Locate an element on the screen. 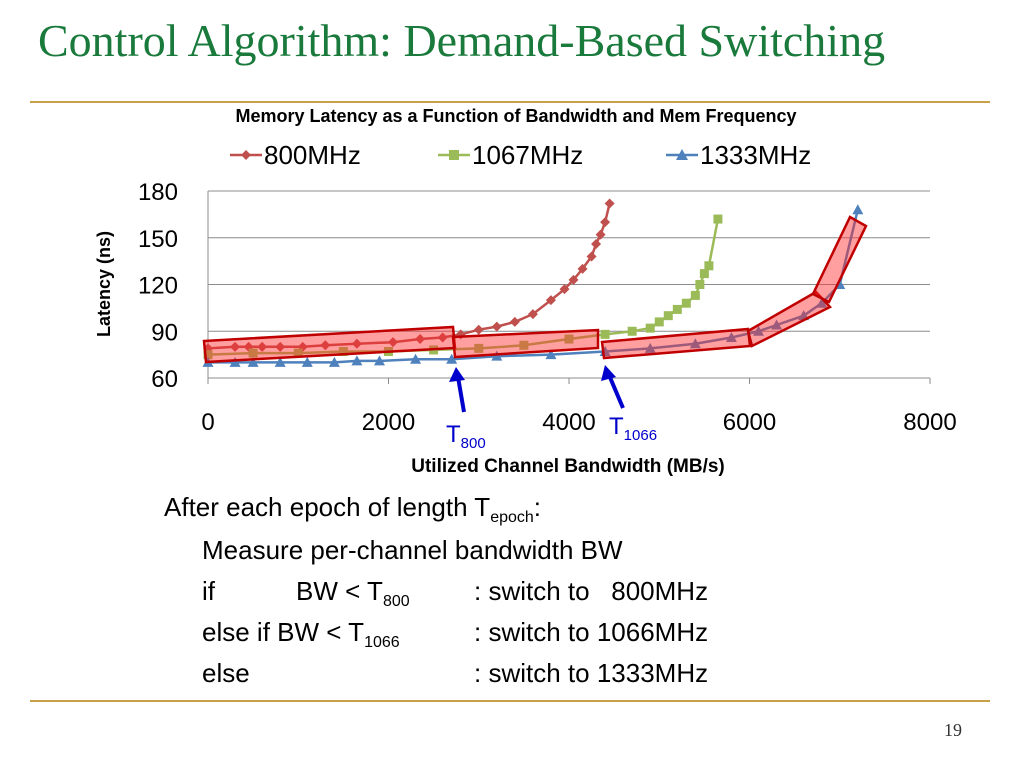  x-axis-label: Utilized Channel Bandwidth (MB/s) is located at coordinates (568, 466).